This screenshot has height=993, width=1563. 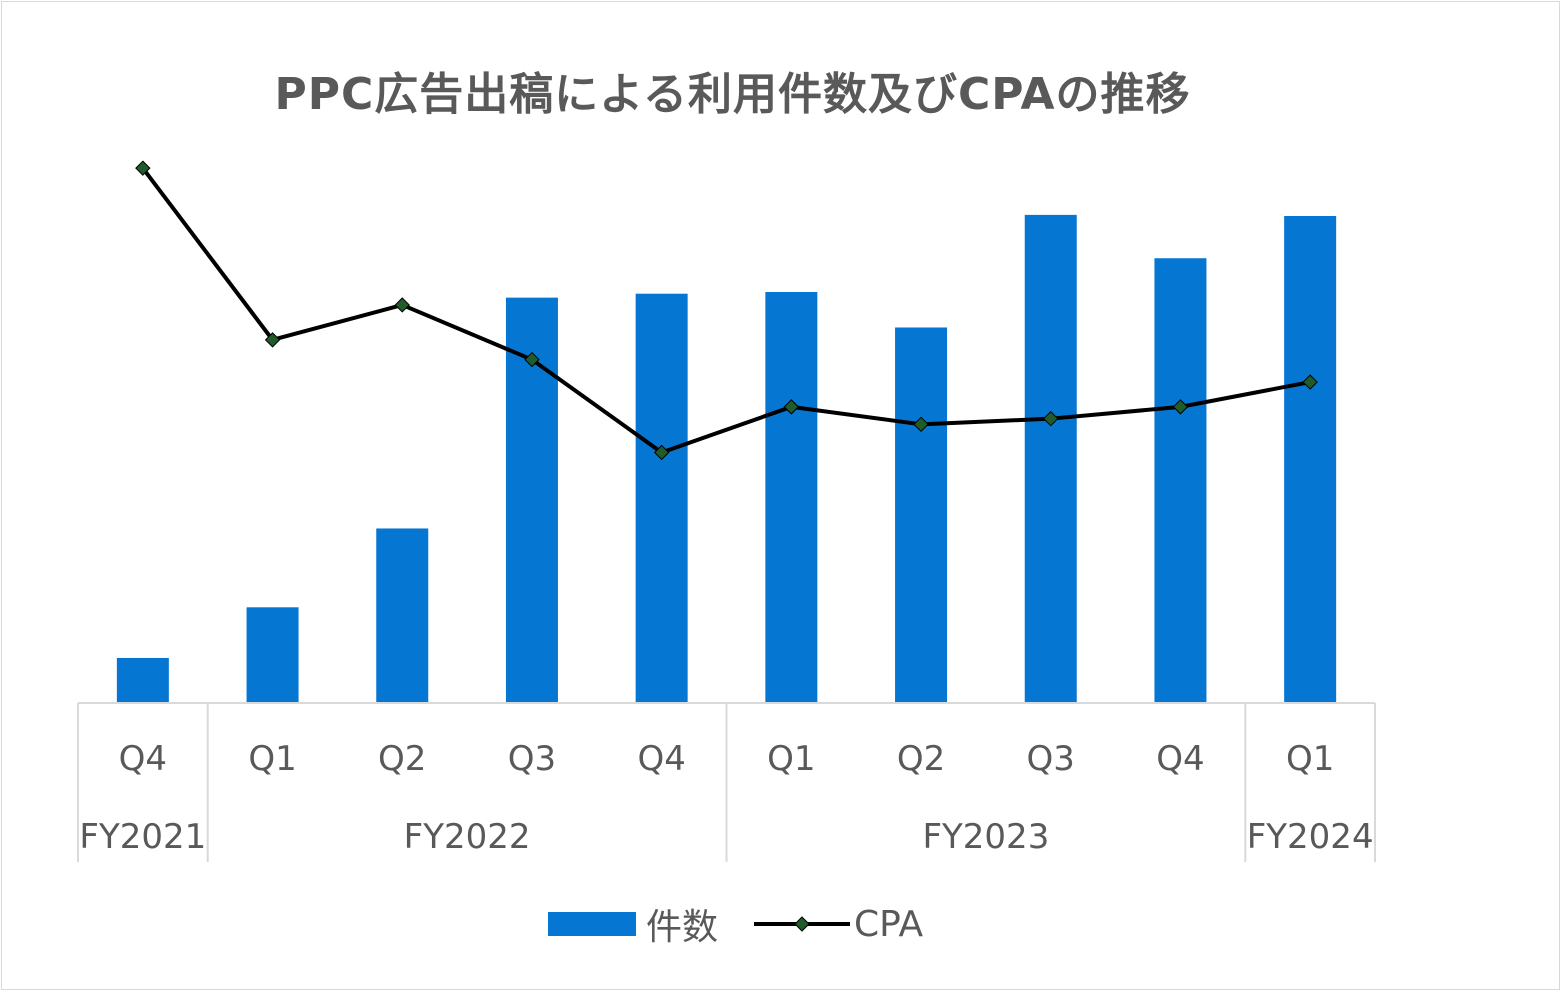 I want to click on x-tick-label-5: Q1, so click(x=791, y=759).